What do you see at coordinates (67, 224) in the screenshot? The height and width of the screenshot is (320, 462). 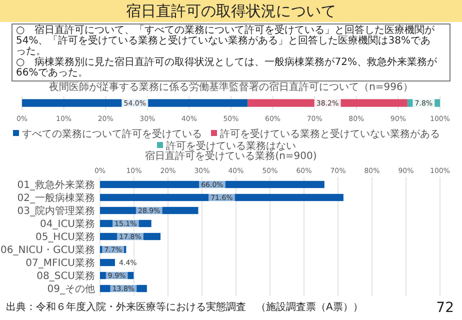 I see `y-tick-label: 04_ICU業務` at bounding box center [67, 224].